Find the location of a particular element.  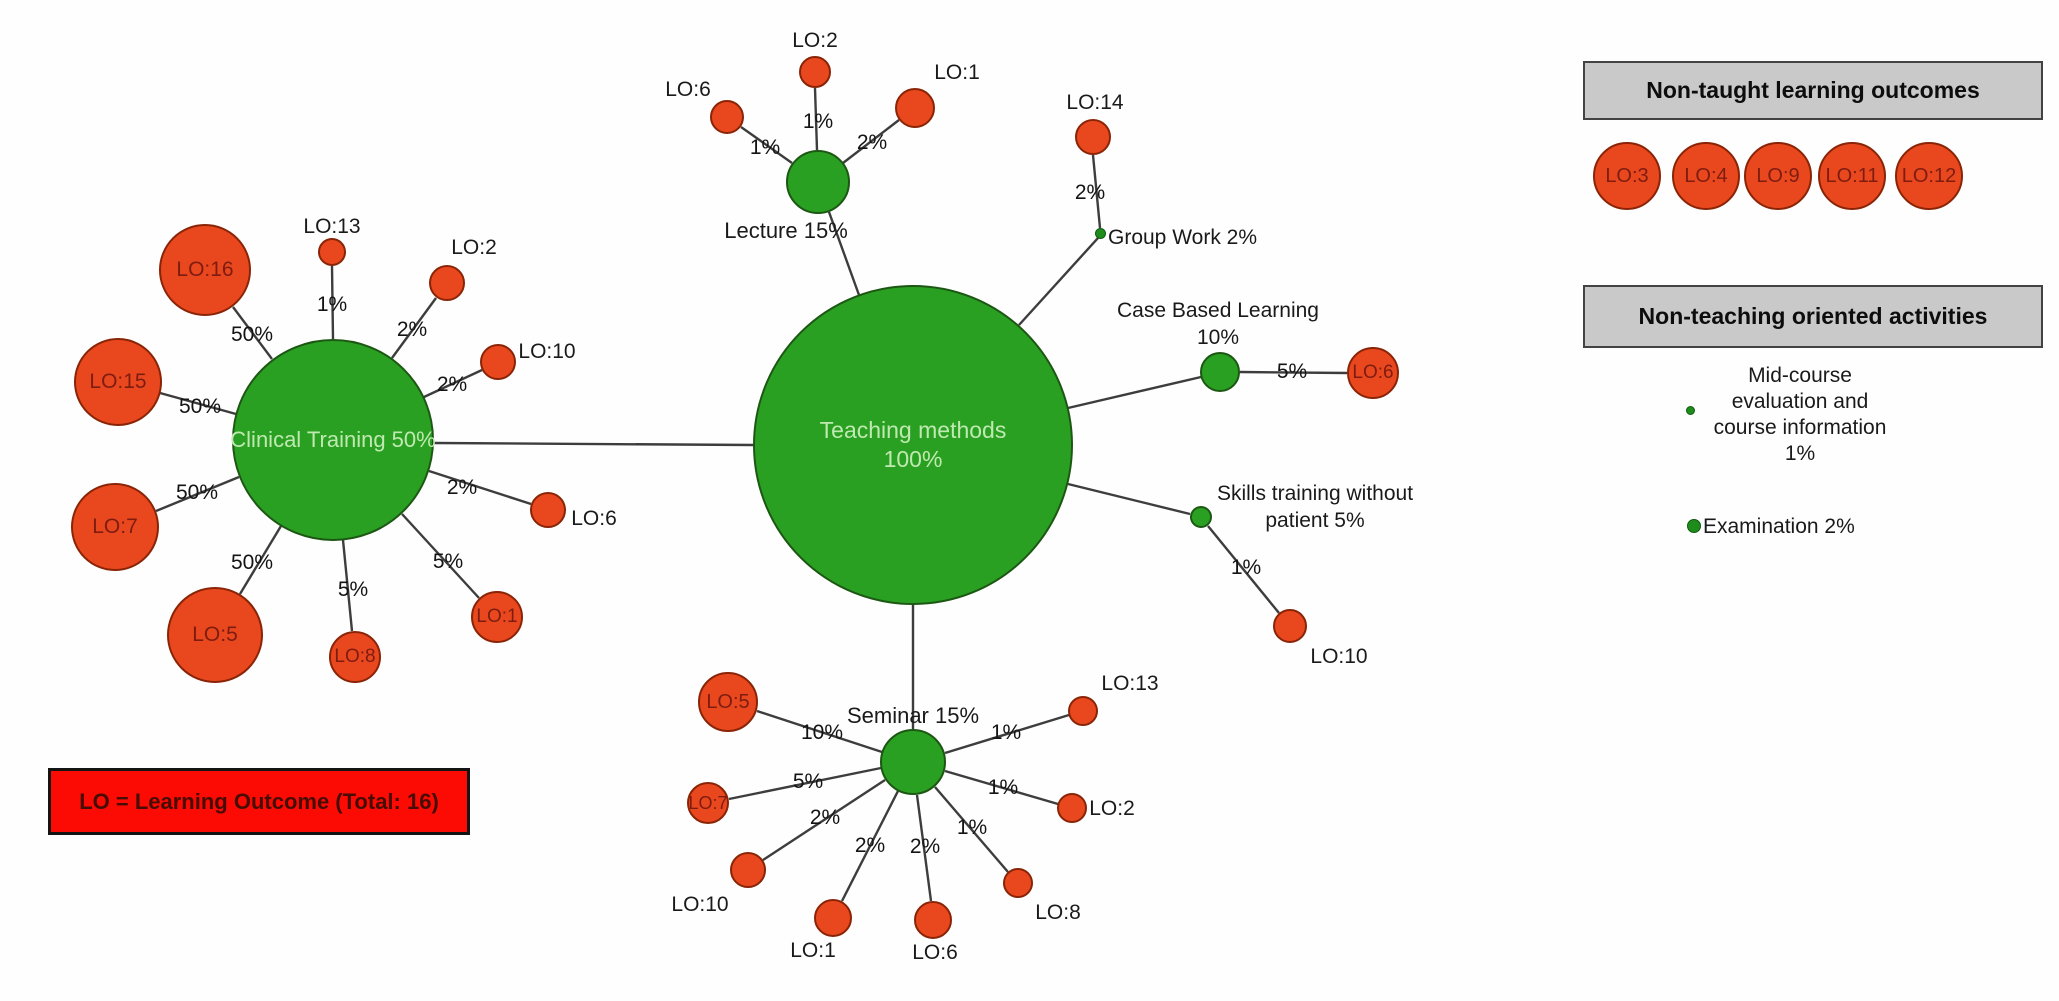

node-clinical-lo15: LO:15 is located at coordinates (118, 382).